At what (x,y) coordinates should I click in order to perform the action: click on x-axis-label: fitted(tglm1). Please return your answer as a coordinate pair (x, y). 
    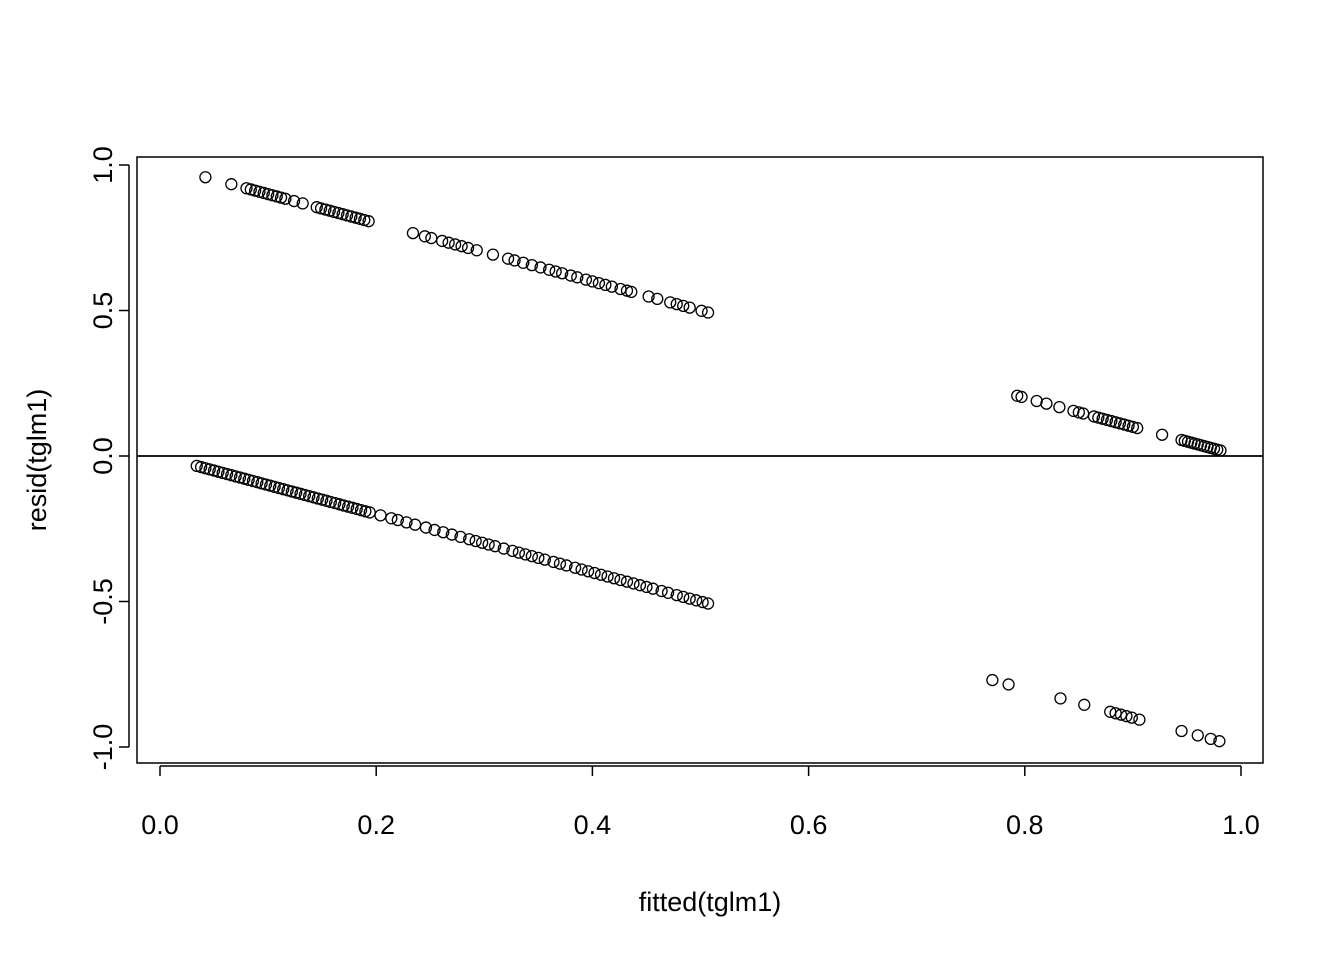
    Looking at the image, I should click on (710, 902).